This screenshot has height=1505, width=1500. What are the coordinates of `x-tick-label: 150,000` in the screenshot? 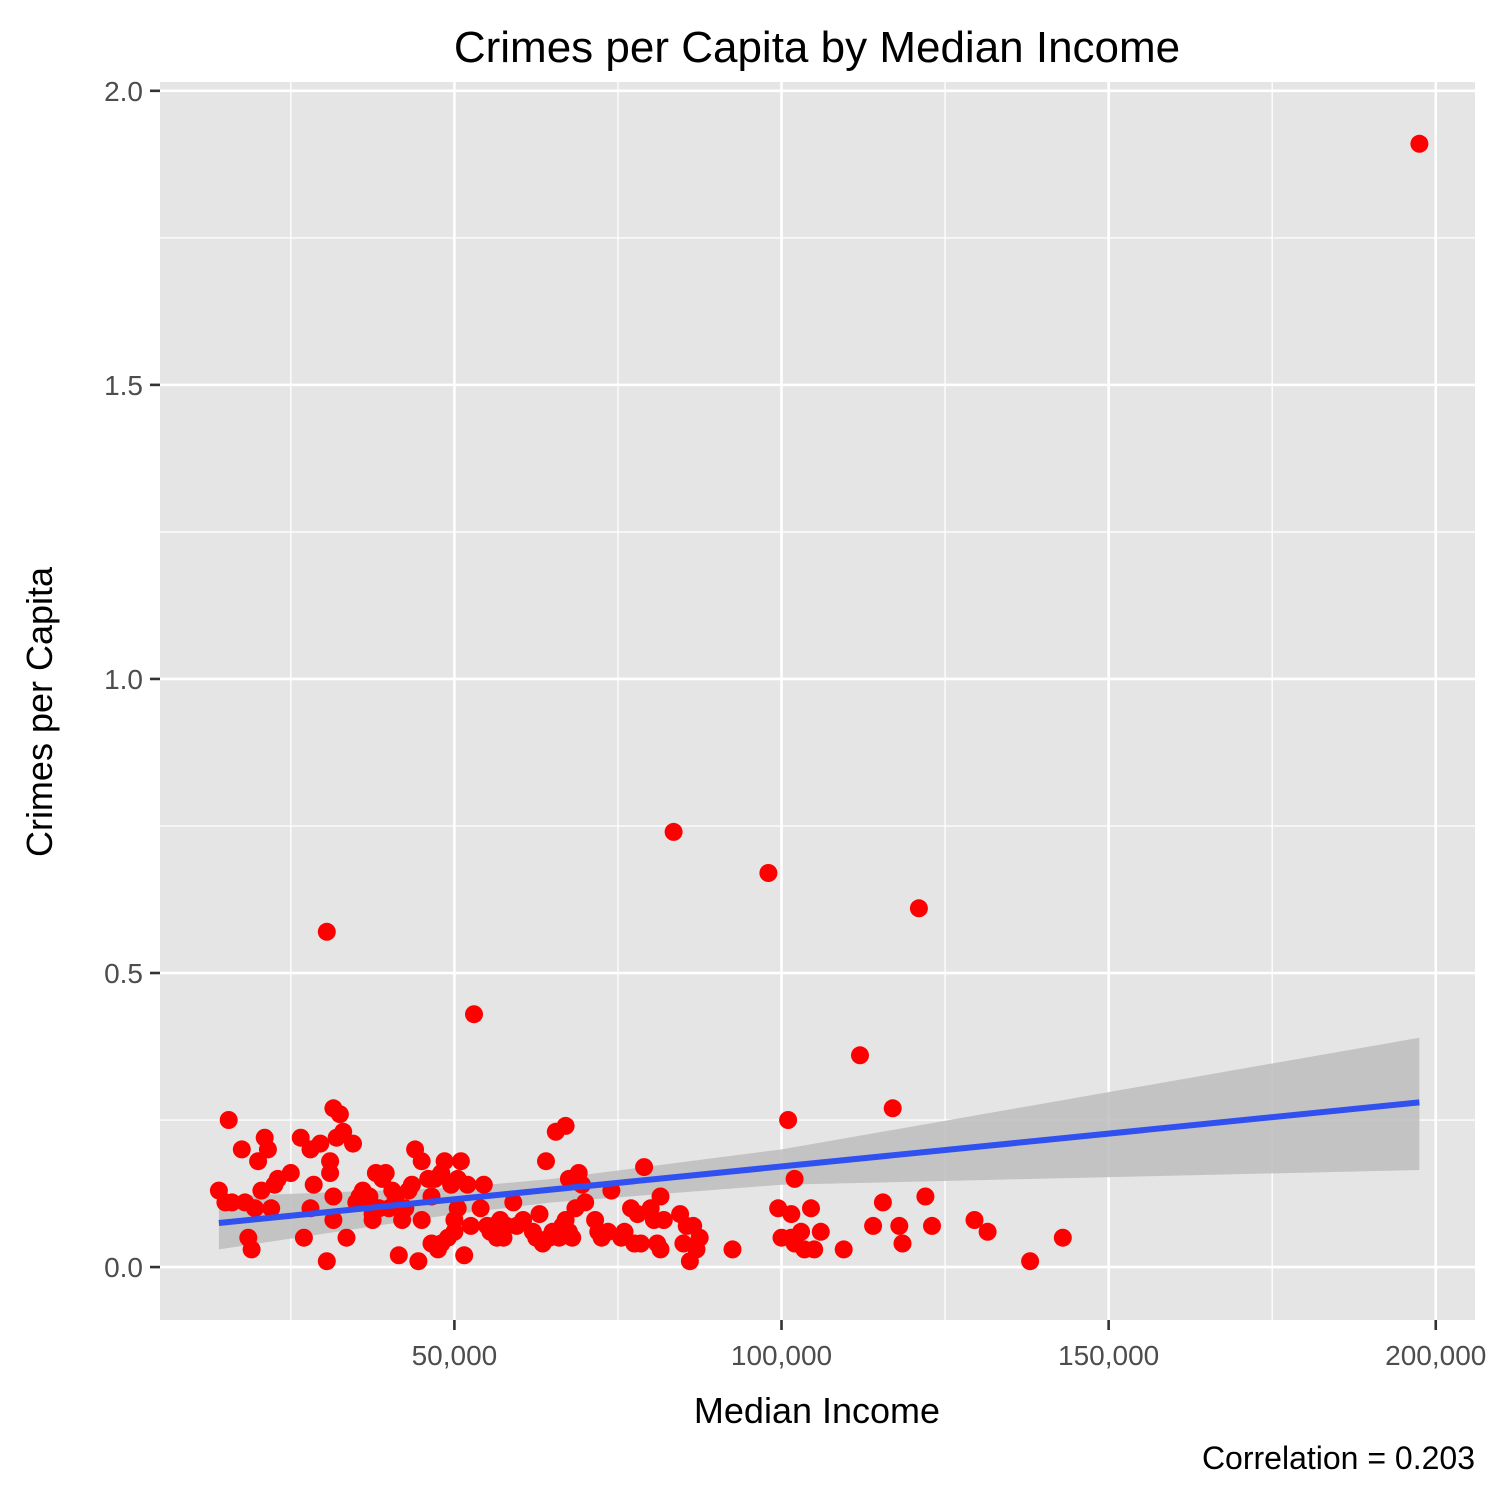 It's located at (1108, 1355).